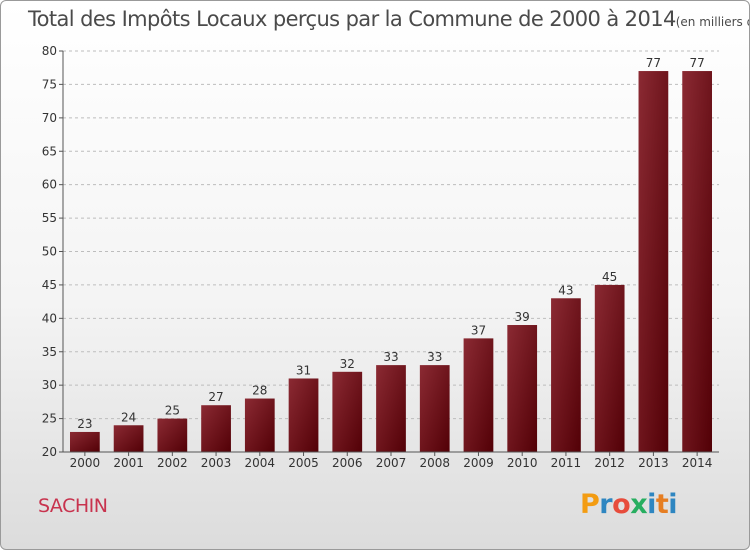  I want to click on y-tick-label: 65, so click(49, 151).